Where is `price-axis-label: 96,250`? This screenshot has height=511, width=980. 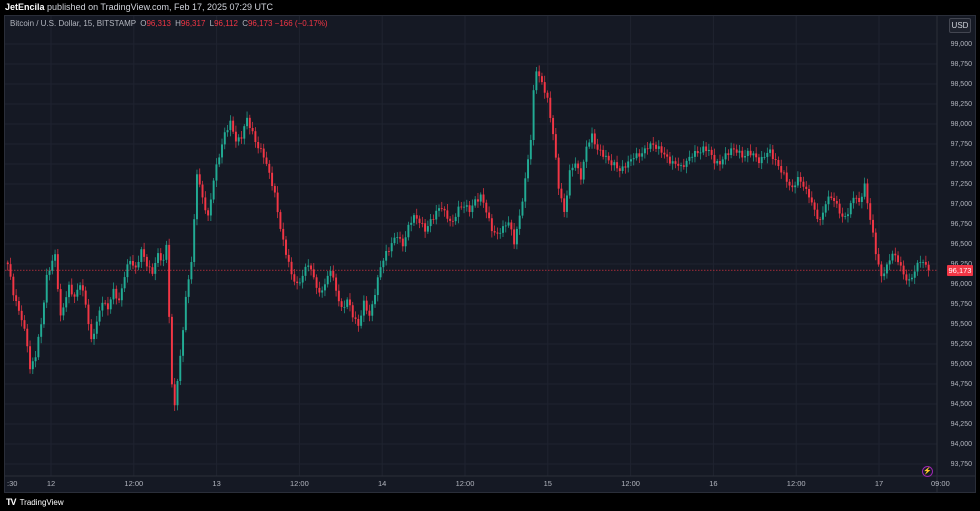 price-axis-label: 96,250 is located at coordinates (957, 264).